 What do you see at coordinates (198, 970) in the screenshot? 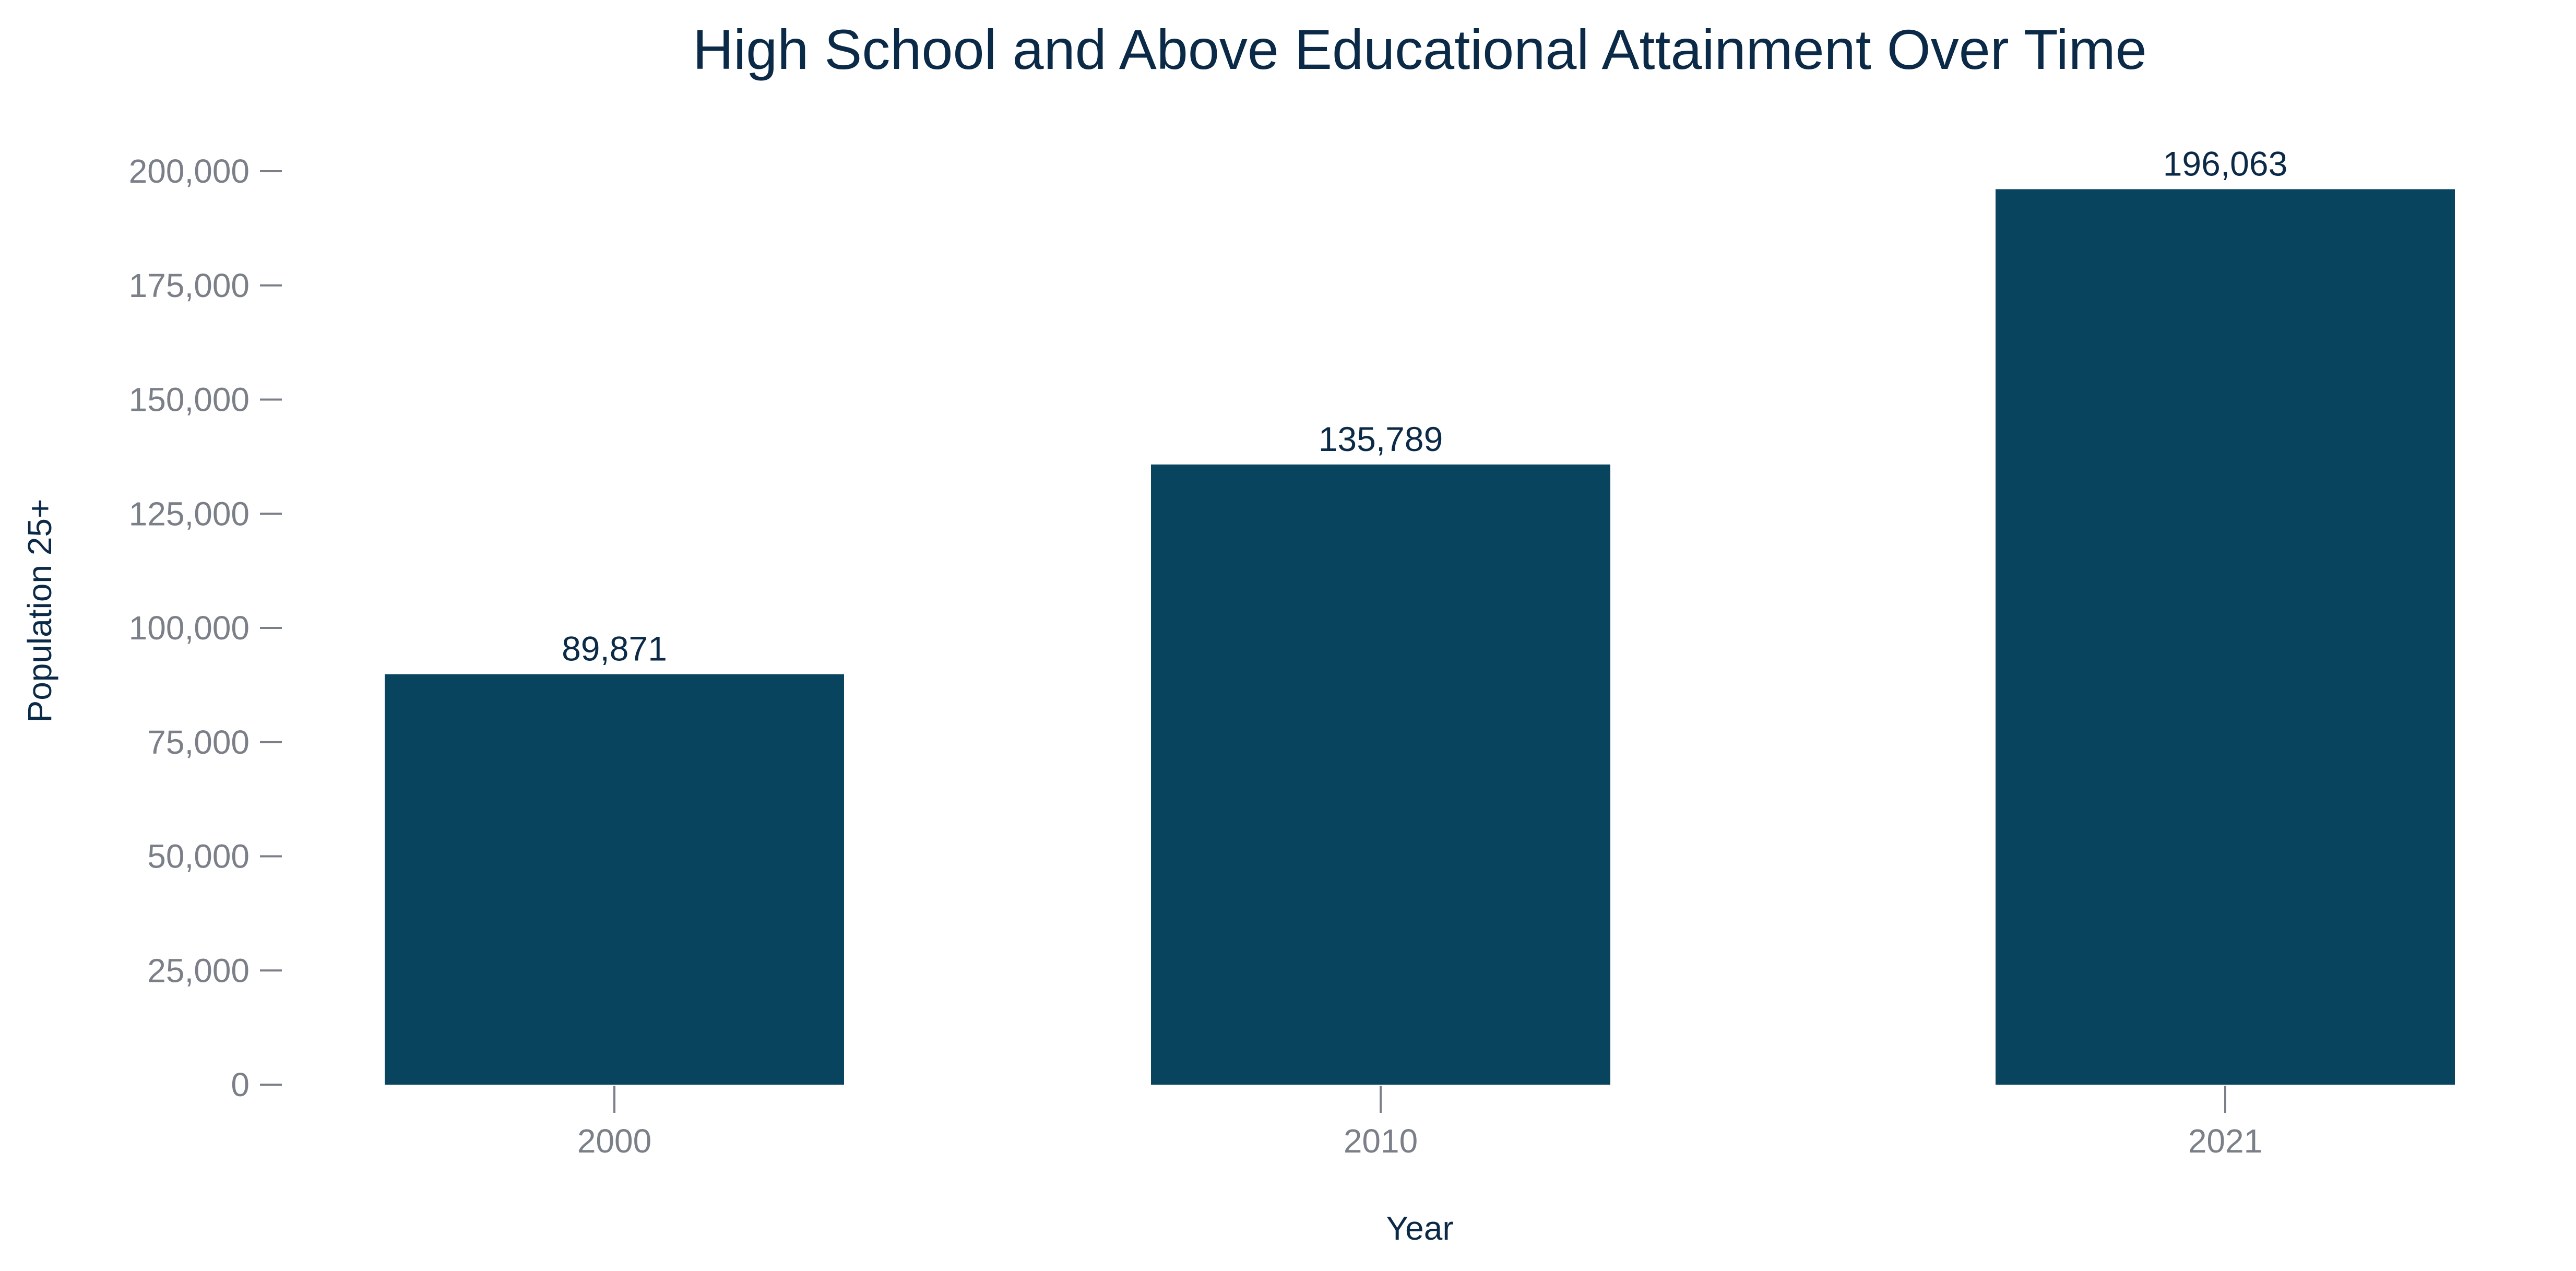
I see `y-tick-label: 25,000` at bounding box center [198, 970].